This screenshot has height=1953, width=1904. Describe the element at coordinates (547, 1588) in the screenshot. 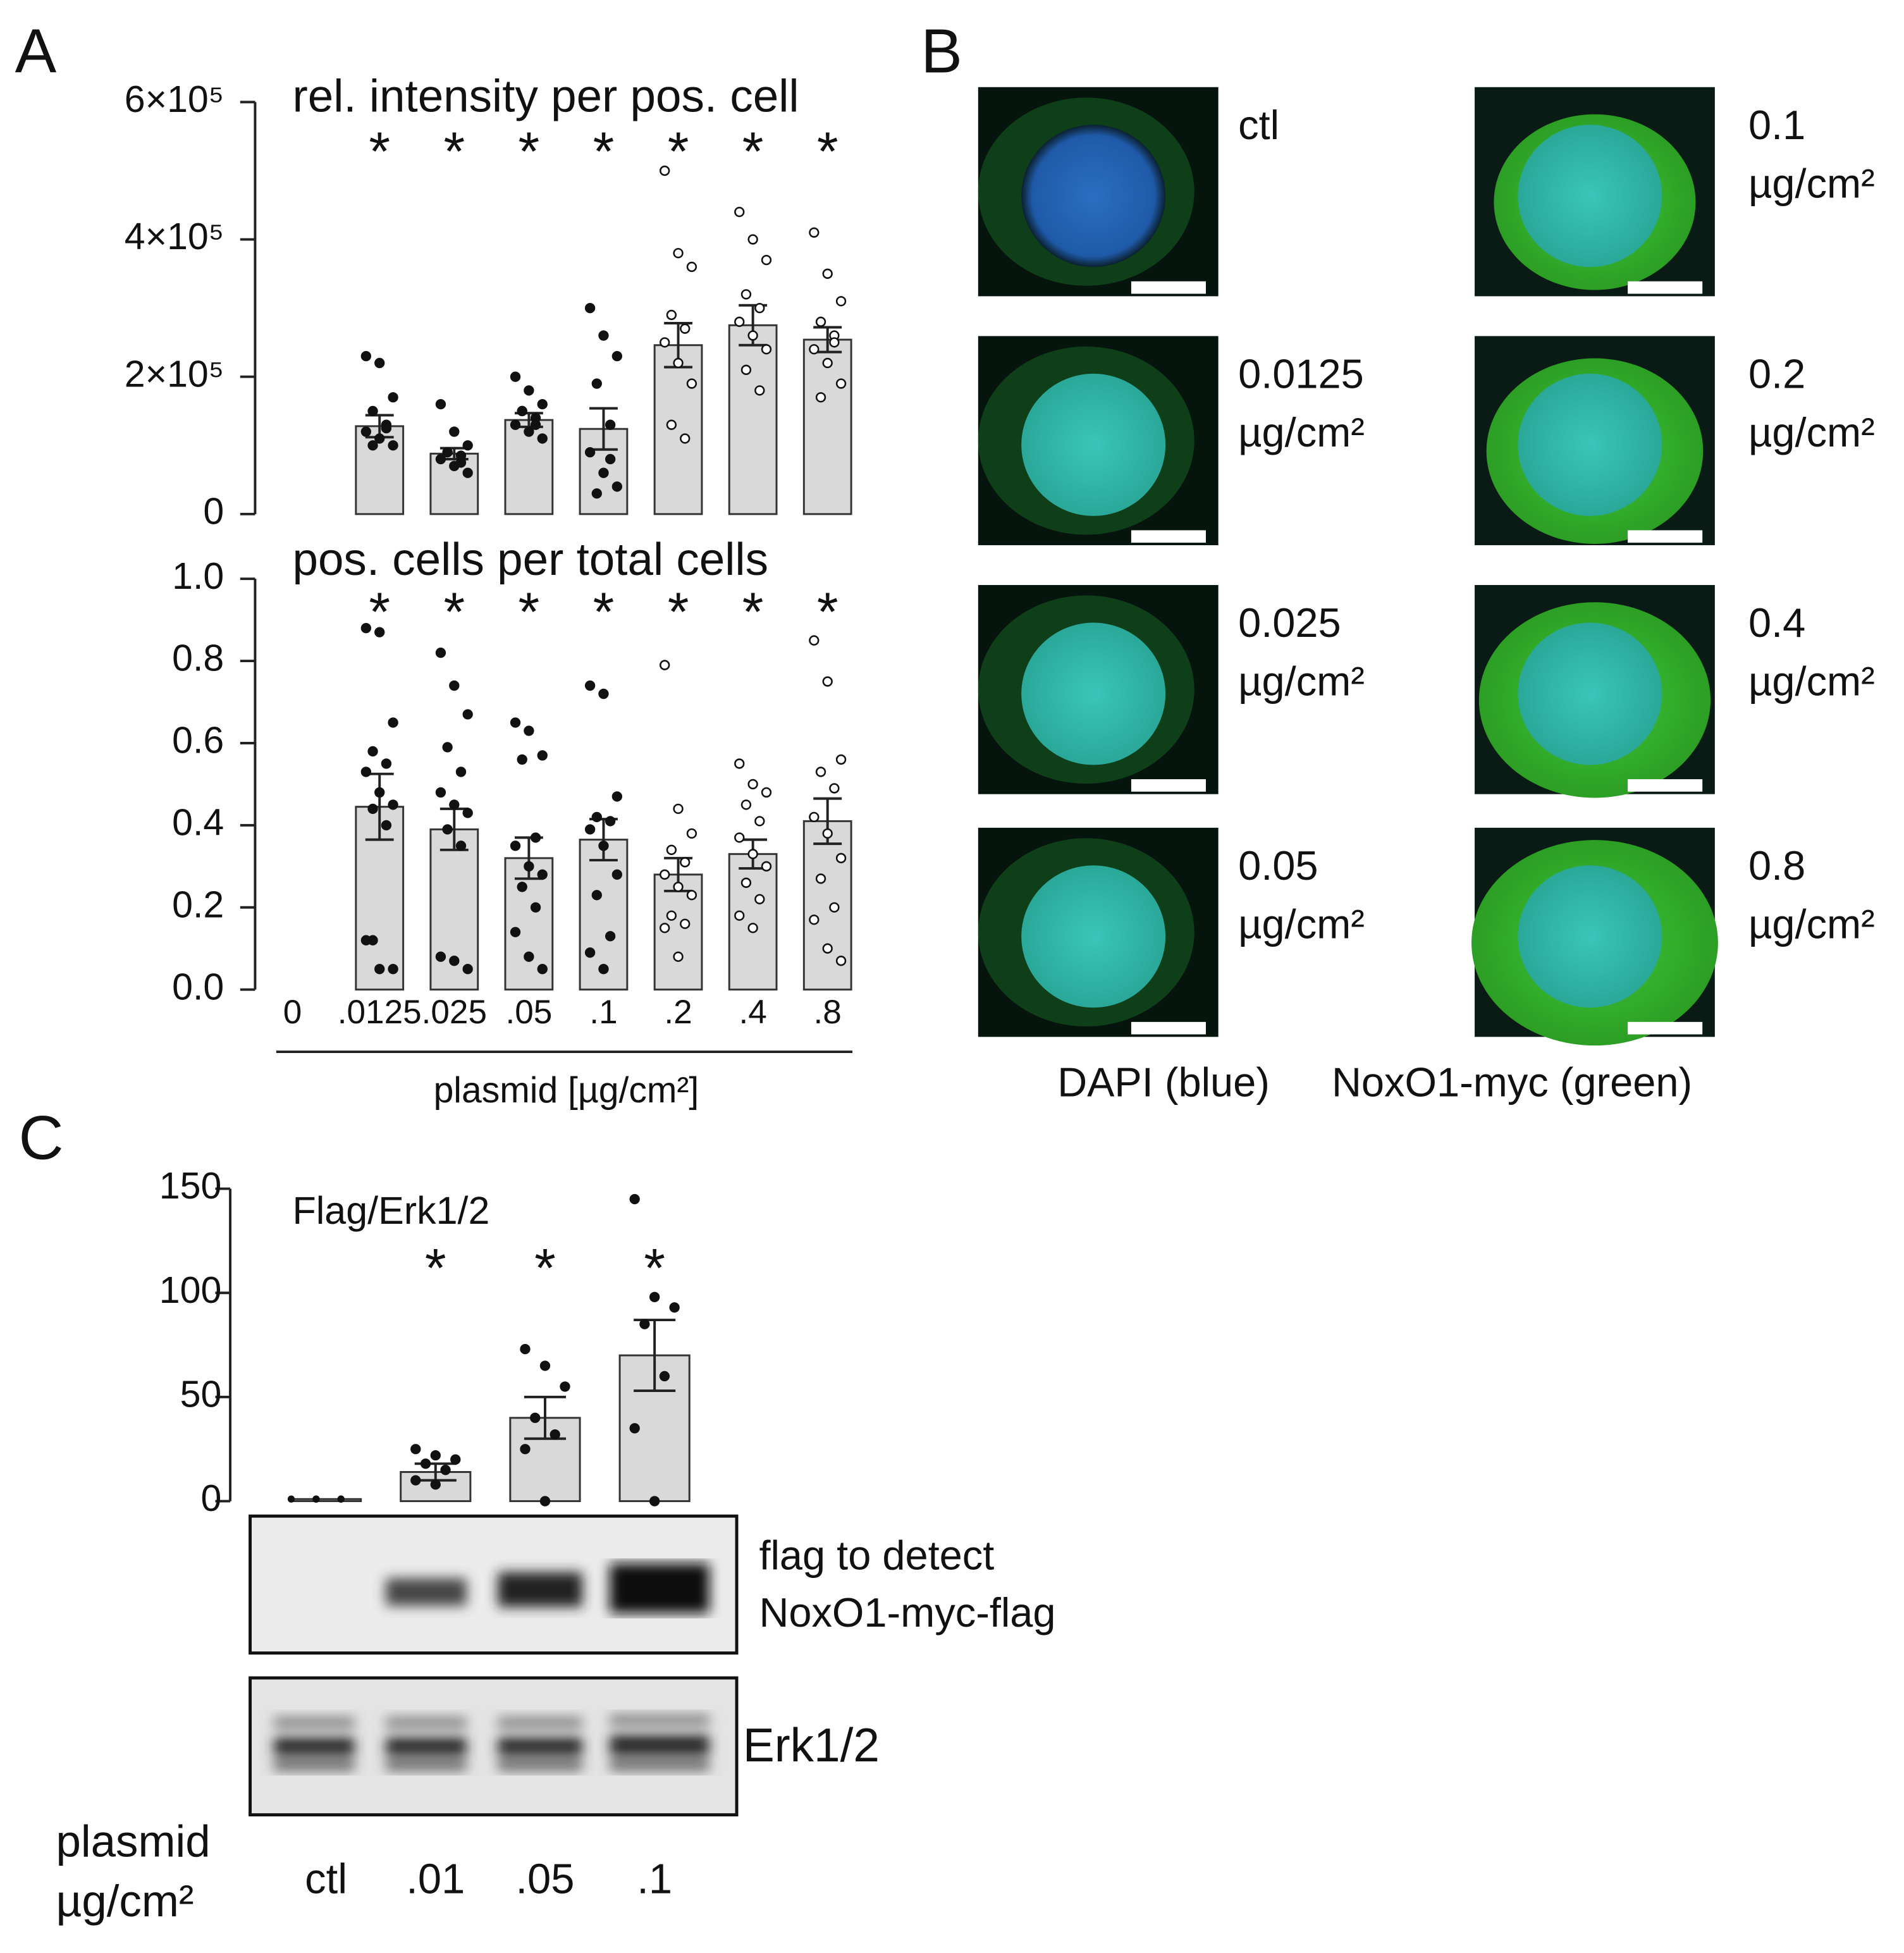

I see `flag-bands` at that location.